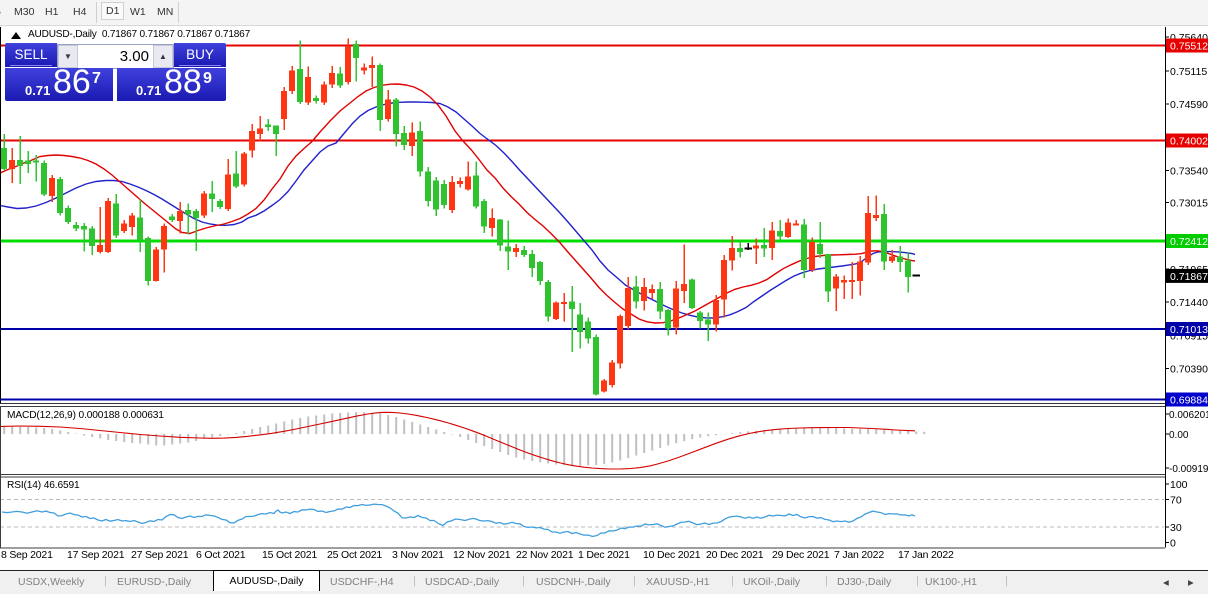 The width and height of the screenshot is (1208, 594). What do you see at coordinates (1189, 204) in the screenshot?
I see `svg-text: 0.73015` at bounding box center [1189, 204].